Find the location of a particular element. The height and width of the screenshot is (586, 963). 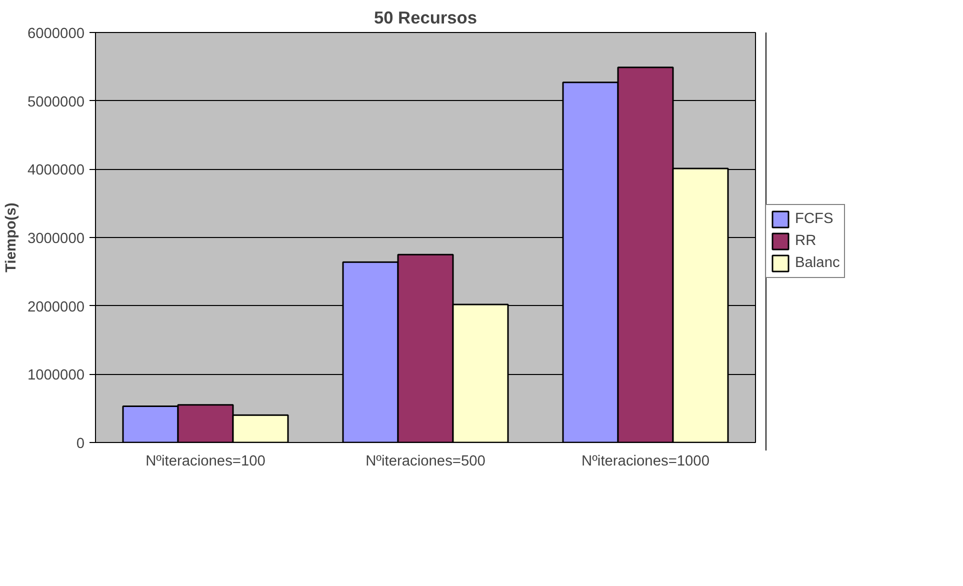

x-tick-label: Nºiteraciones=1000 is located at coordinates (646, 462).